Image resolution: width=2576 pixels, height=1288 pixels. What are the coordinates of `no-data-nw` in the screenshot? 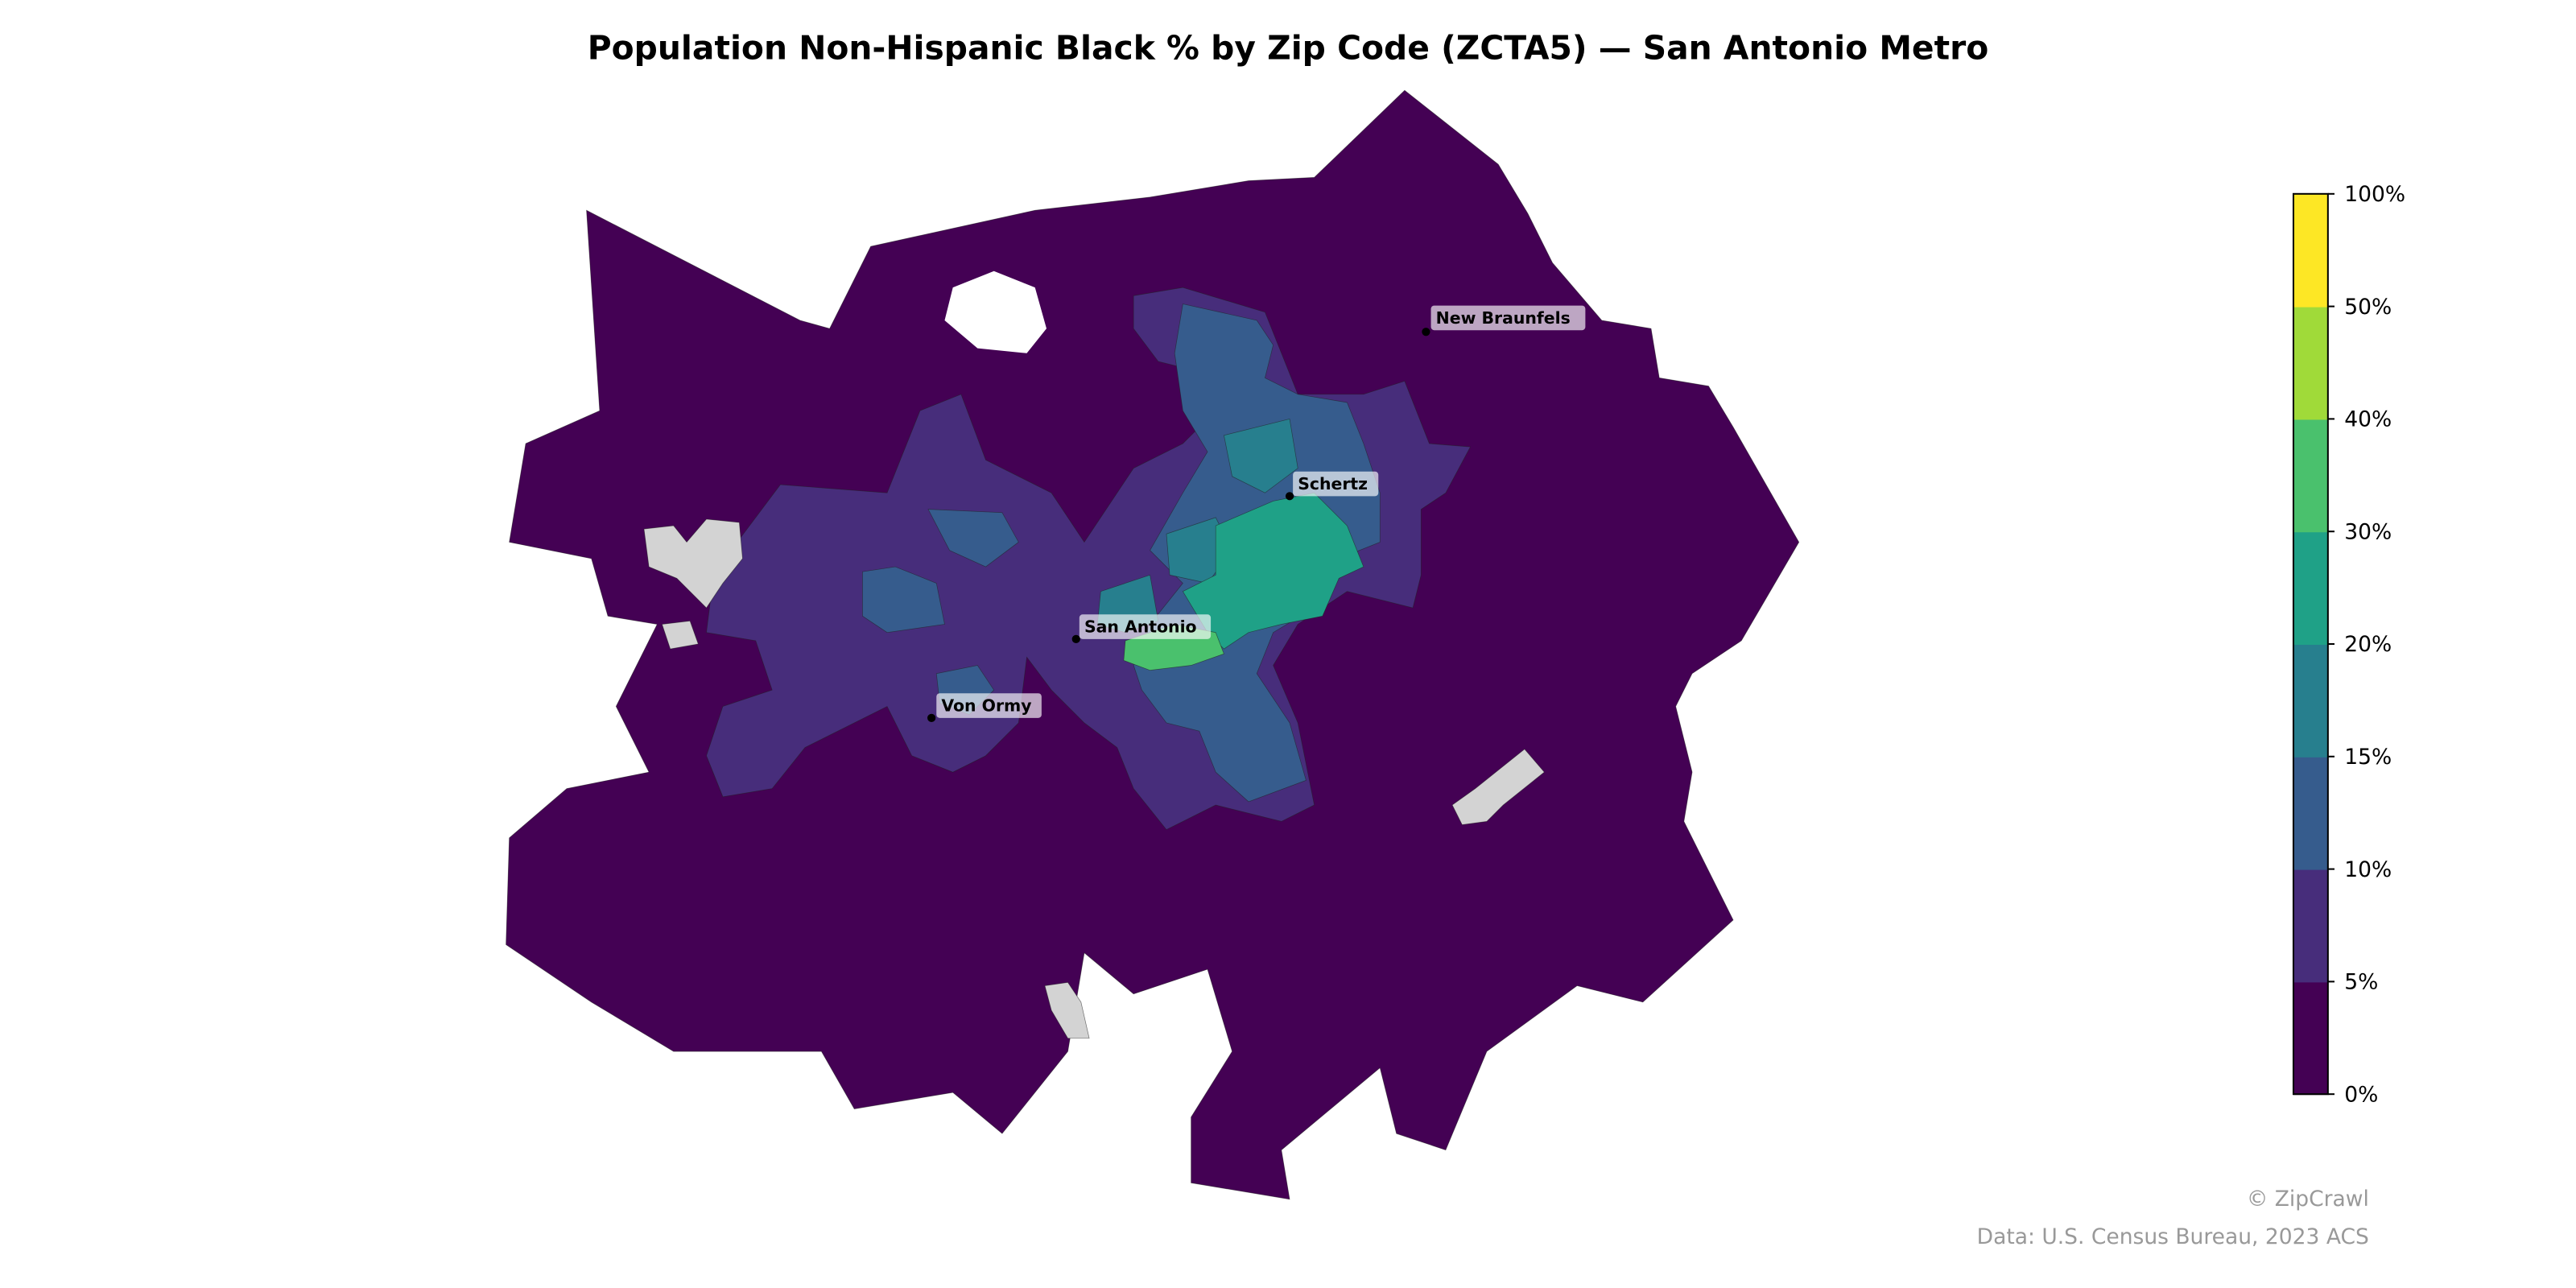 It's located at (693, 563).